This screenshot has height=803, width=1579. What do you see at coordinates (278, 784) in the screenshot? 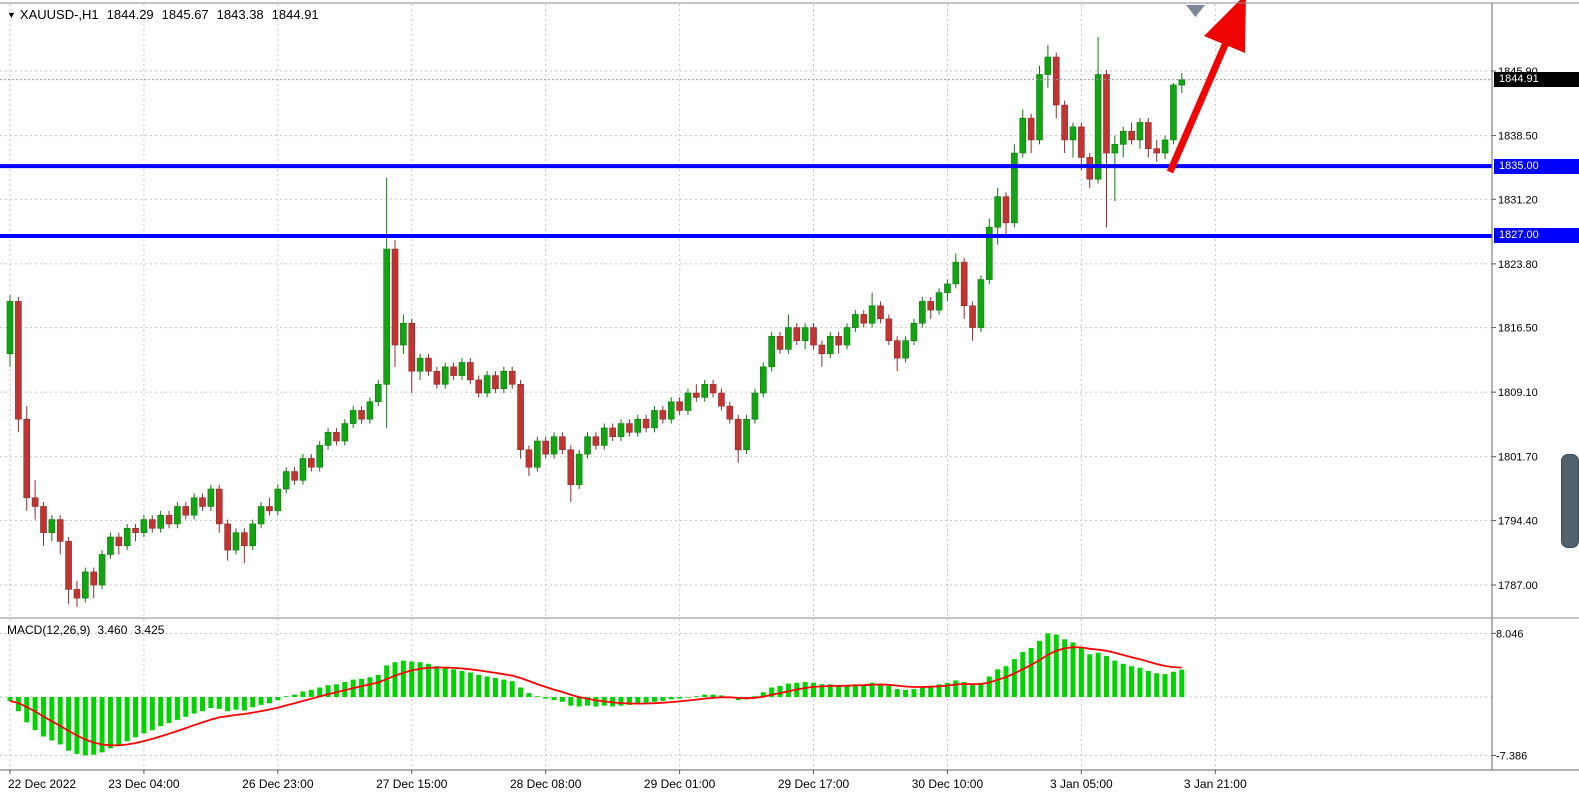
I see `time-tick-label: 26 Dec 23:00` at bounding box center [278, 784].